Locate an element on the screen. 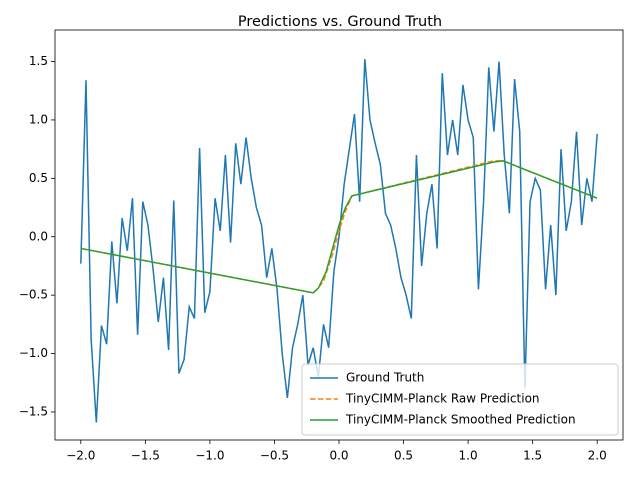 Image resolution: width=640 pixels, height=484 pixels. y-tick-label: −1.0 is located at coordinates (33, 353).